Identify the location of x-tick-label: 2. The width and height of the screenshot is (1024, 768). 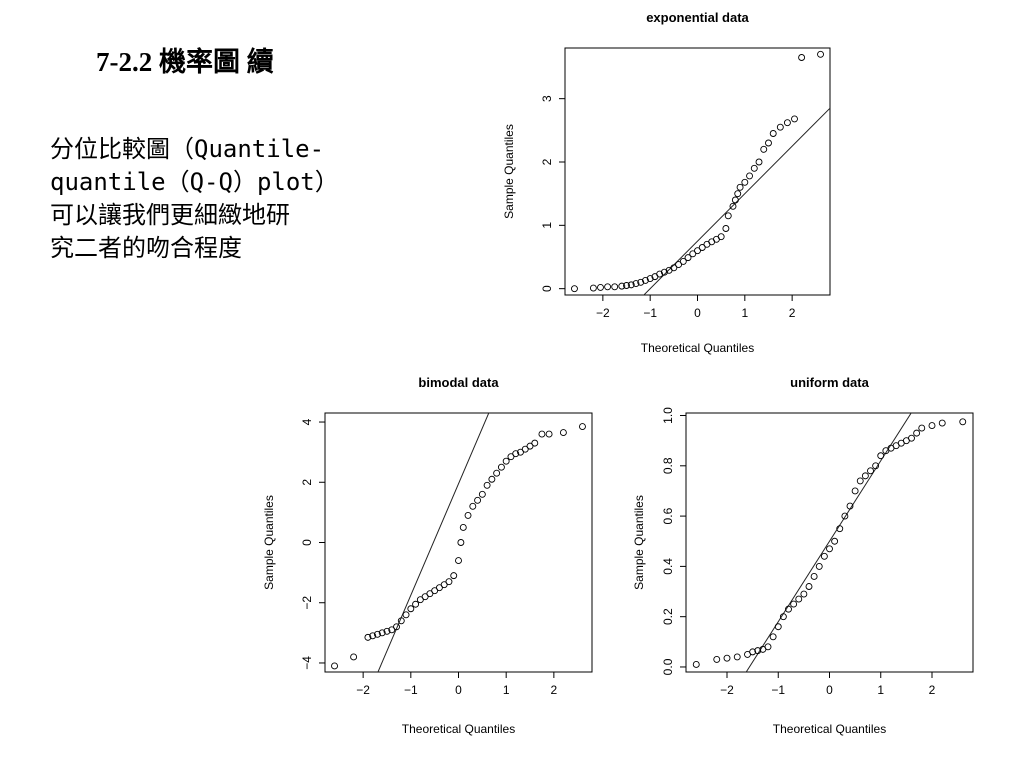
(554, 690).